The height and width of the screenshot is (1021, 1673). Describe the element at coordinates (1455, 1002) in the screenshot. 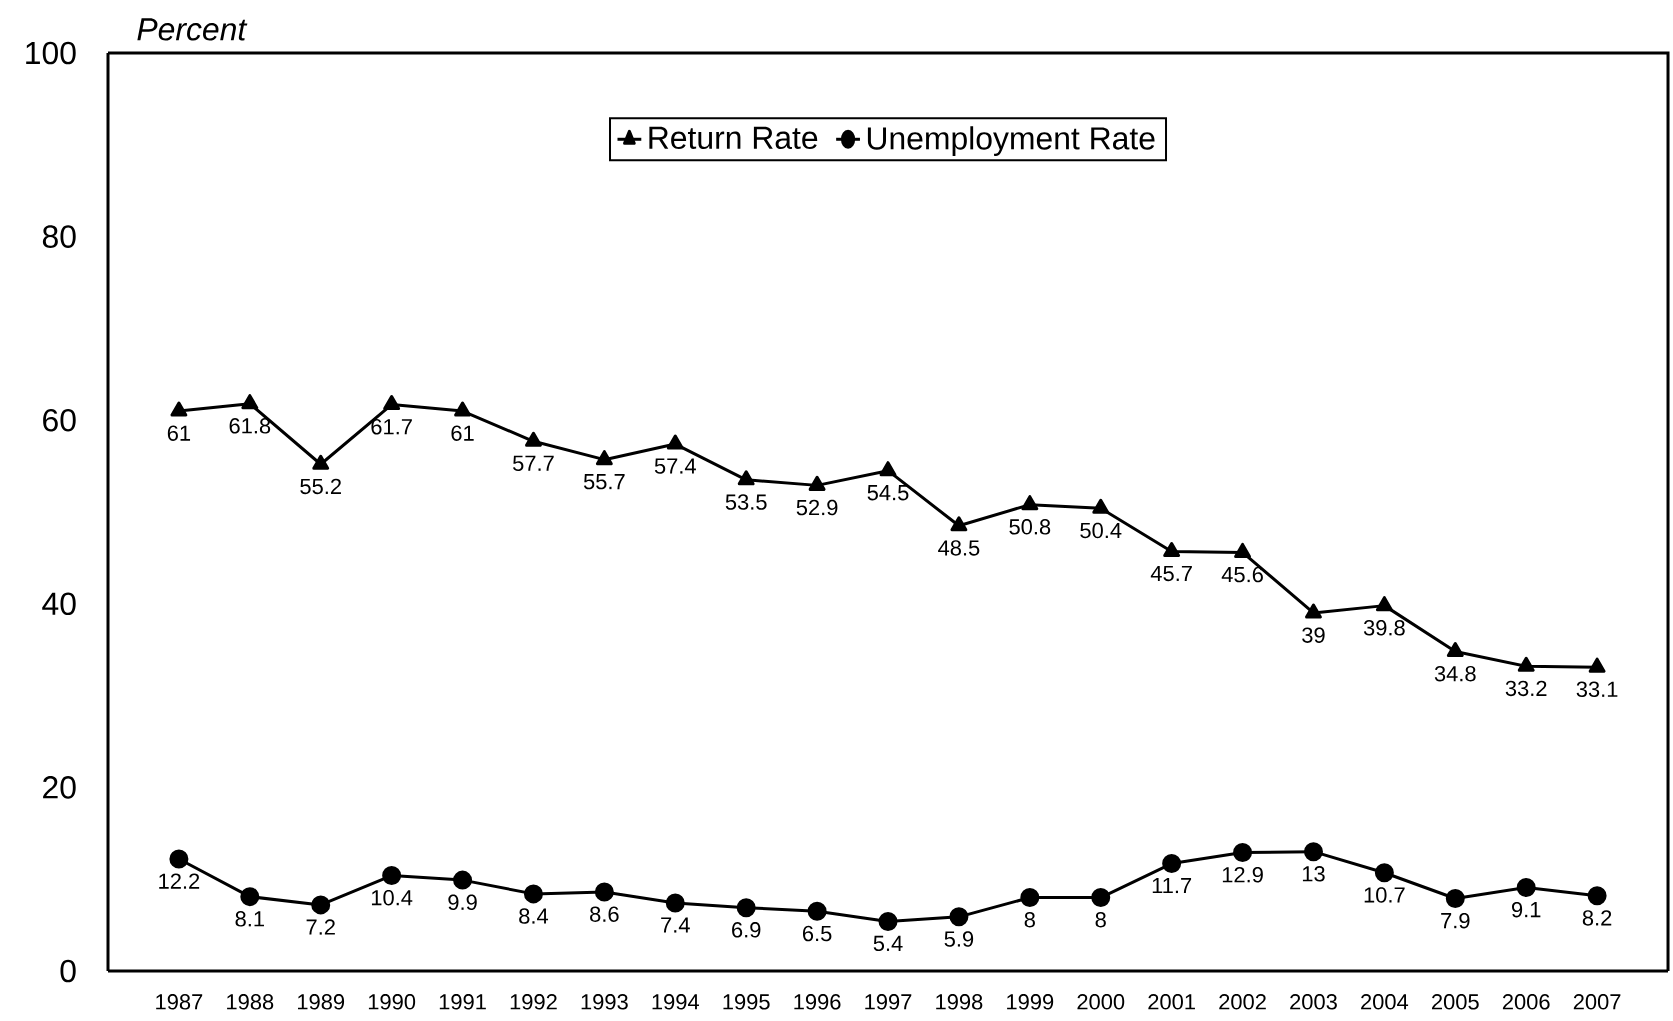

I see `x-tick-label: 2005` at that location.